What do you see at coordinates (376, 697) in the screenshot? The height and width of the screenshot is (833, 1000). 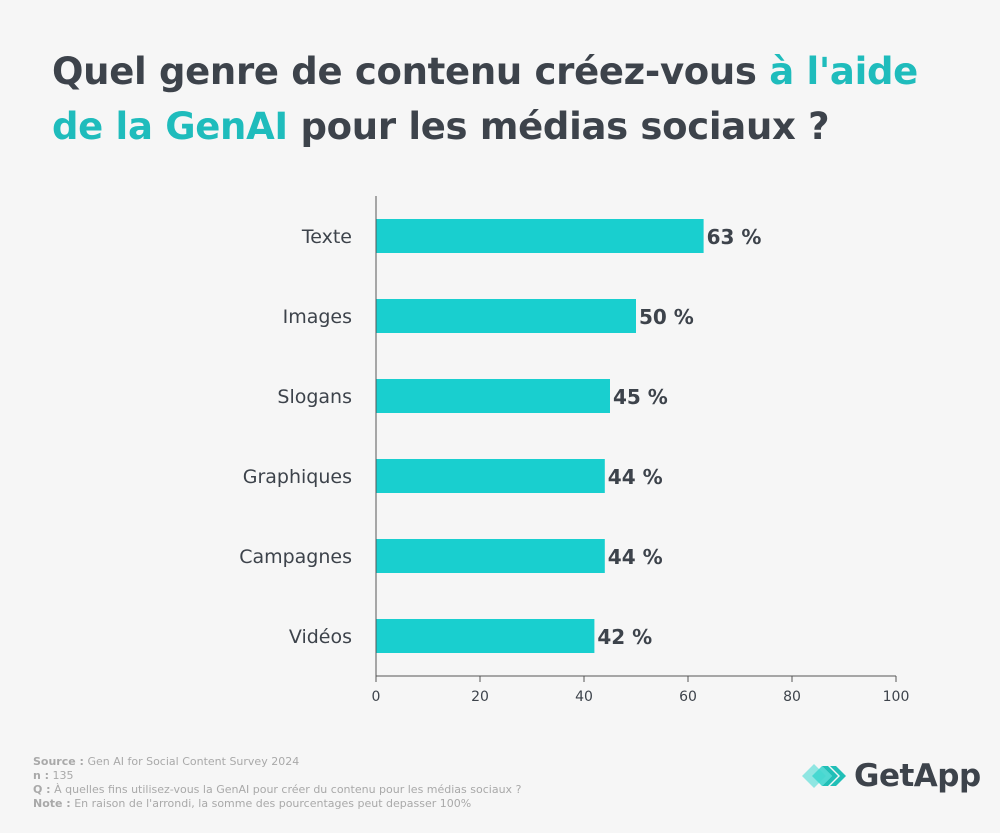 I see `x-tick-label: 0` at bounding box center [376, 697].